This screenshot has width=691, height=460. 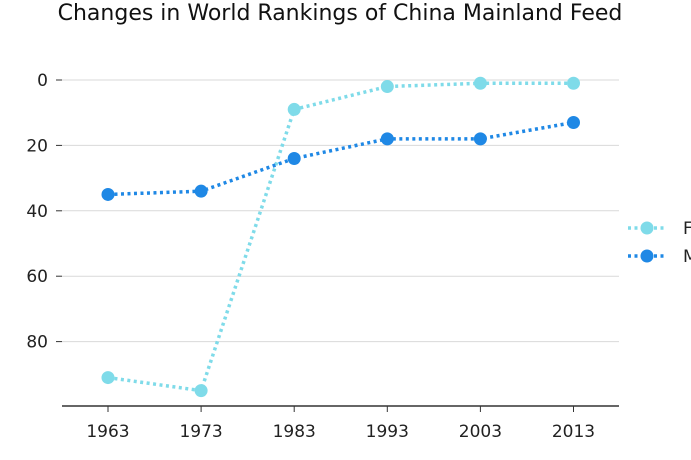 What do you see at coordinates (200, 432) in the screenshot?
I see `x-tick-label: 1973` at bounding box center [200, 432].